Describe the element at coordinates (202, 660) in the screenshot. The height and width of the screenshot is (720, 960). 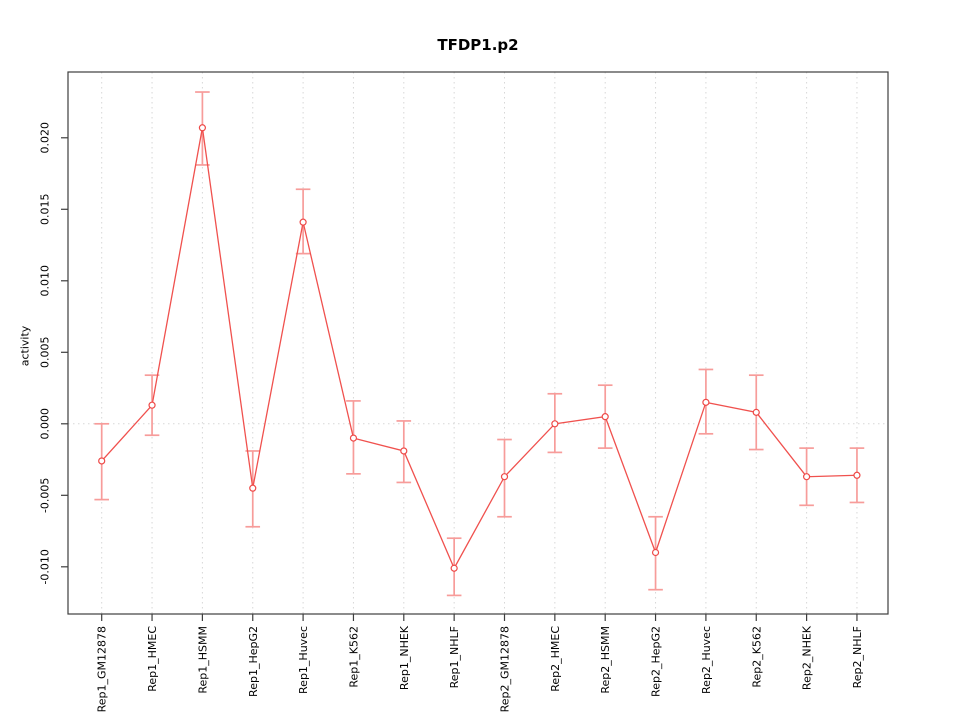
I see `x-tick-label: Rep1_HSMM` at that location.